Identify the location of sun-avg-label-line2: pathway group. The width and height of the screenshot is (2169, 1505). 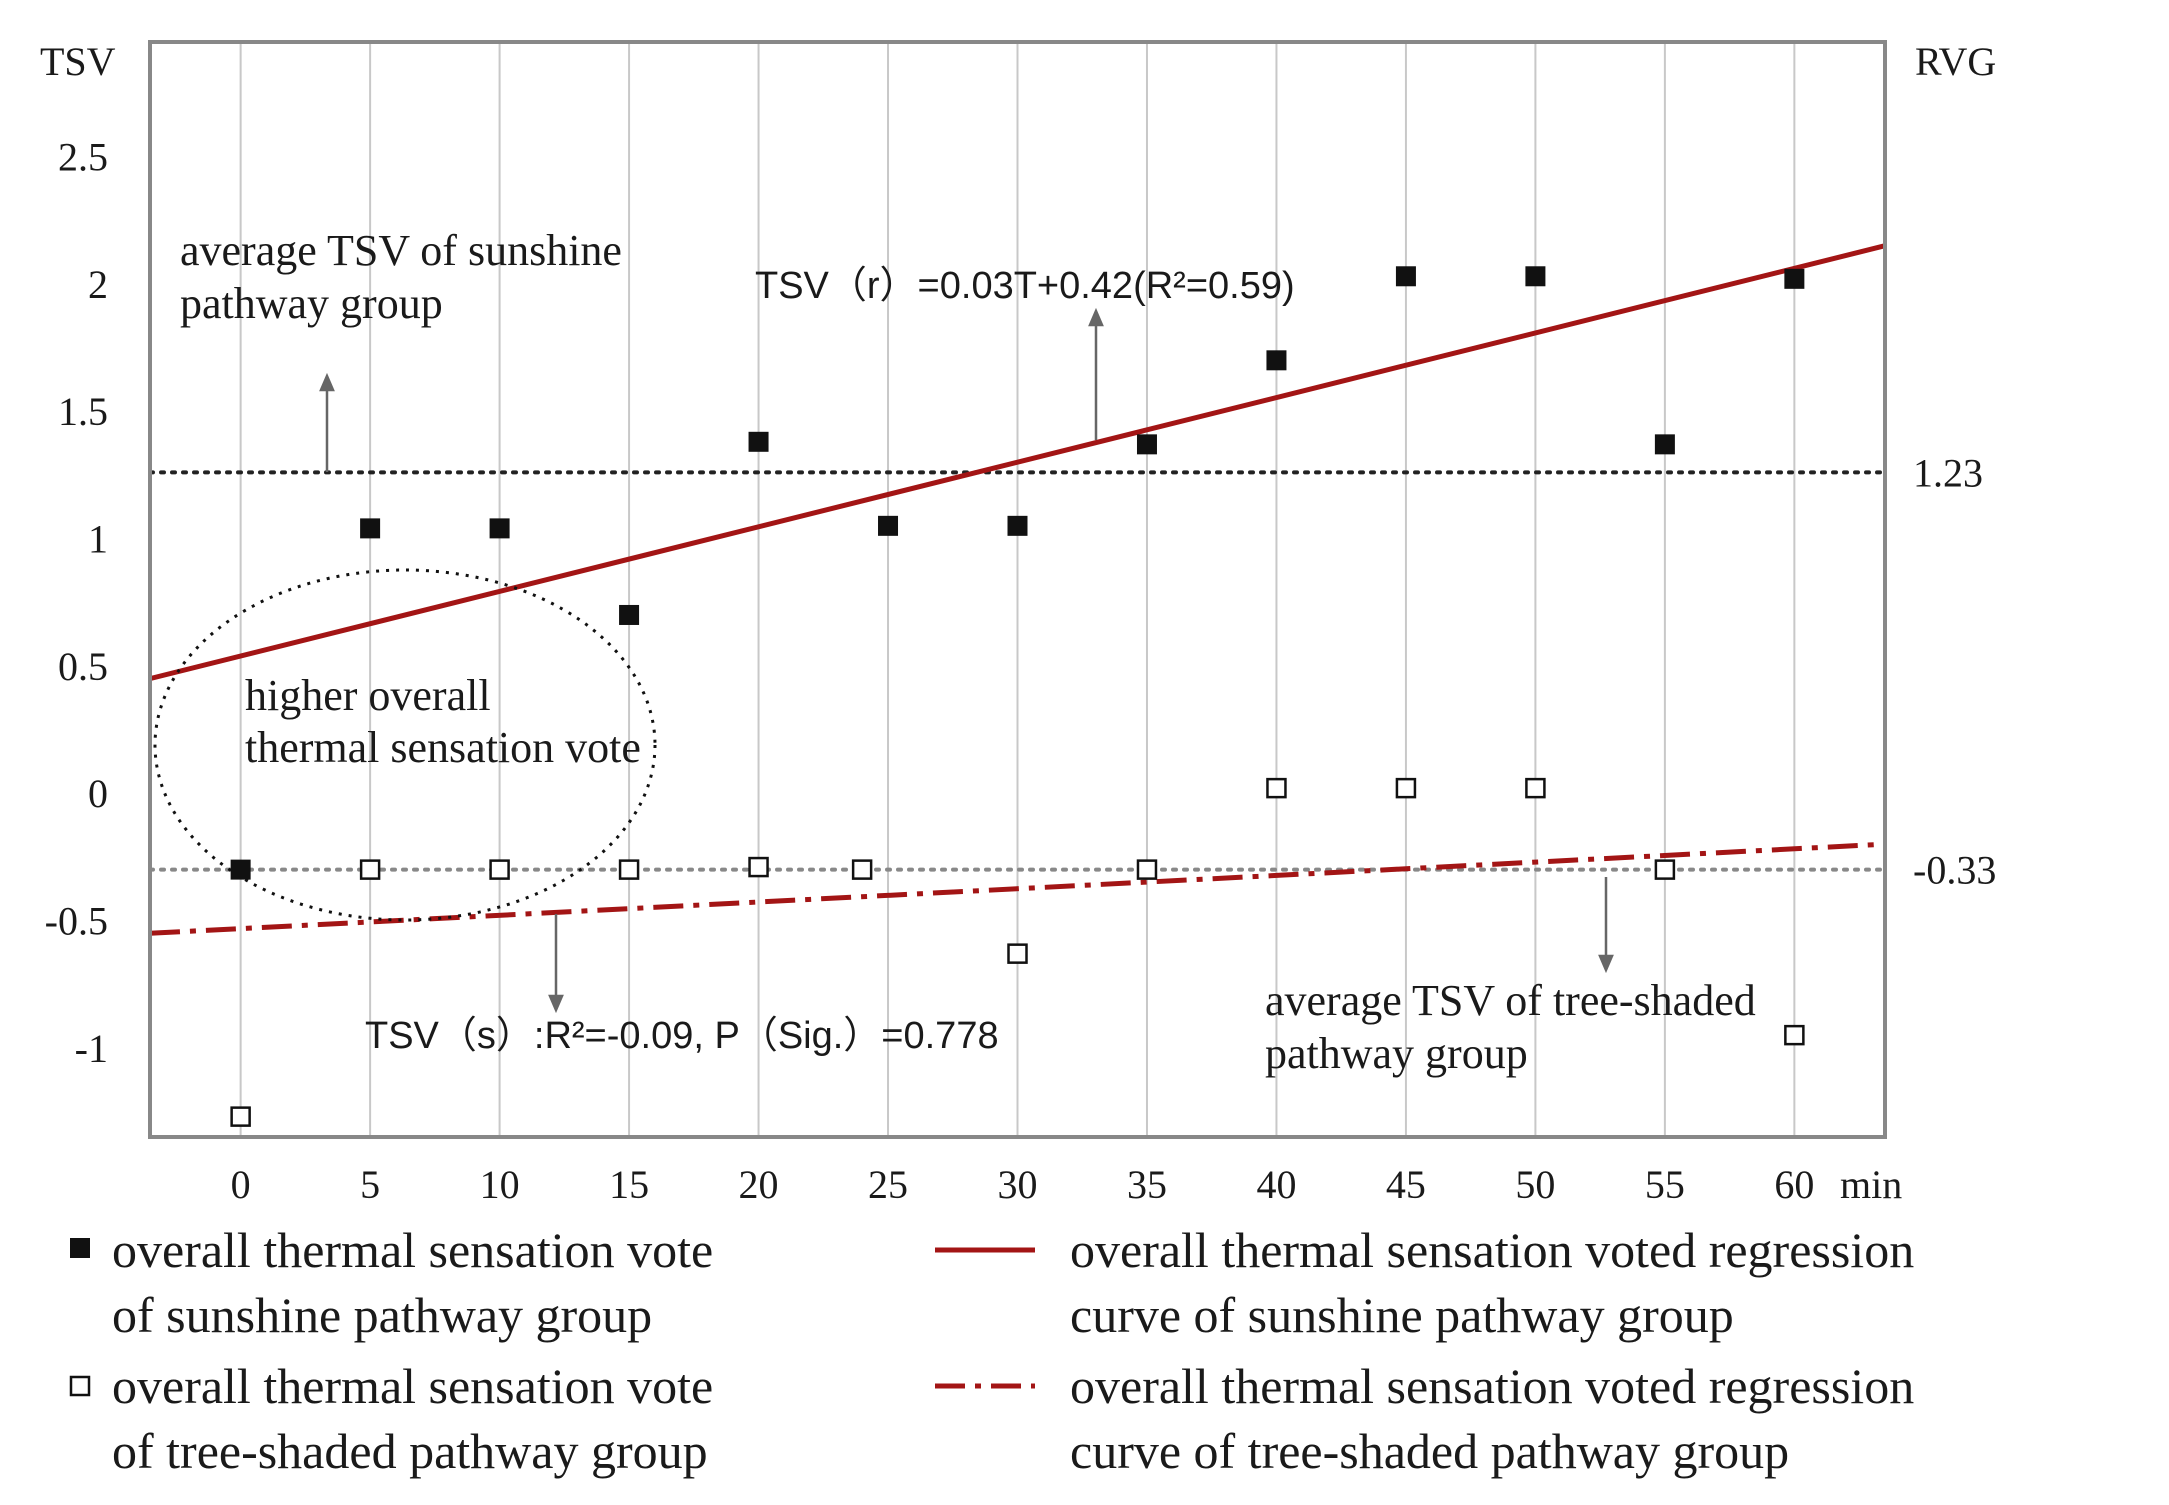
(311, 303).